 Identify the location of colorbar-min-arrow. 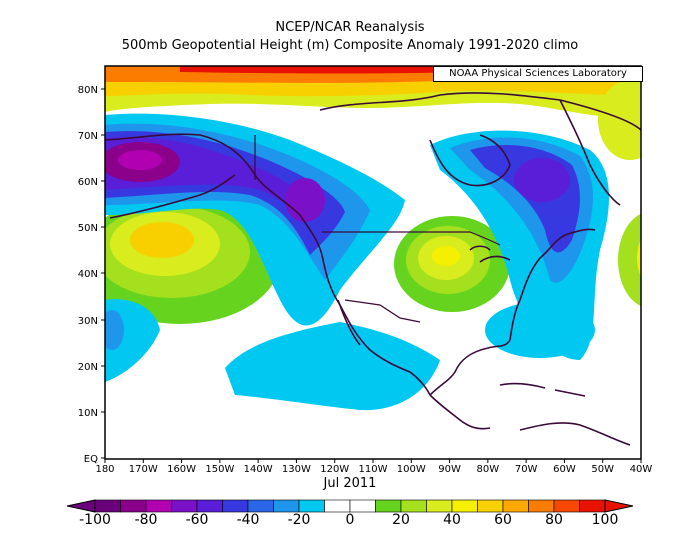
(81, 506).